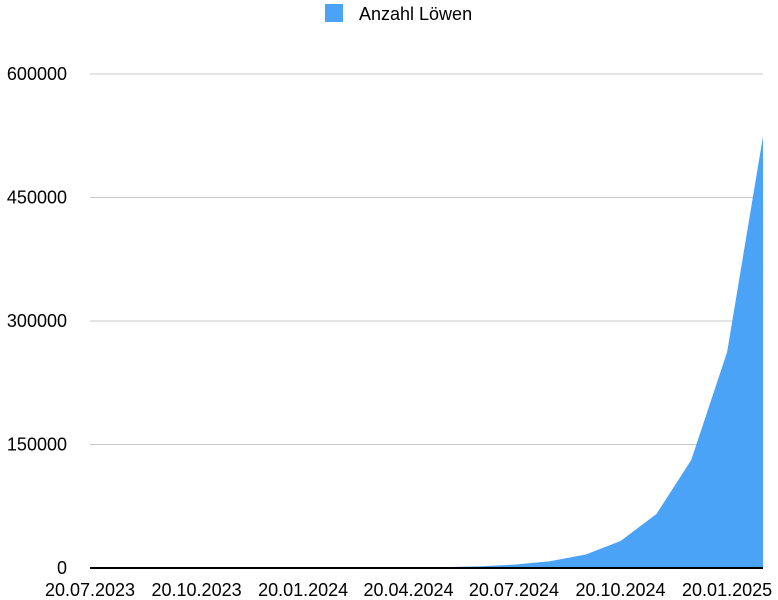 This screenshot has height=600, width=778. What do you see at coordinates (620, 590) in the screenshot?
I see `x-tick-label: 20.10.2024` at bounding box center [620, 590].